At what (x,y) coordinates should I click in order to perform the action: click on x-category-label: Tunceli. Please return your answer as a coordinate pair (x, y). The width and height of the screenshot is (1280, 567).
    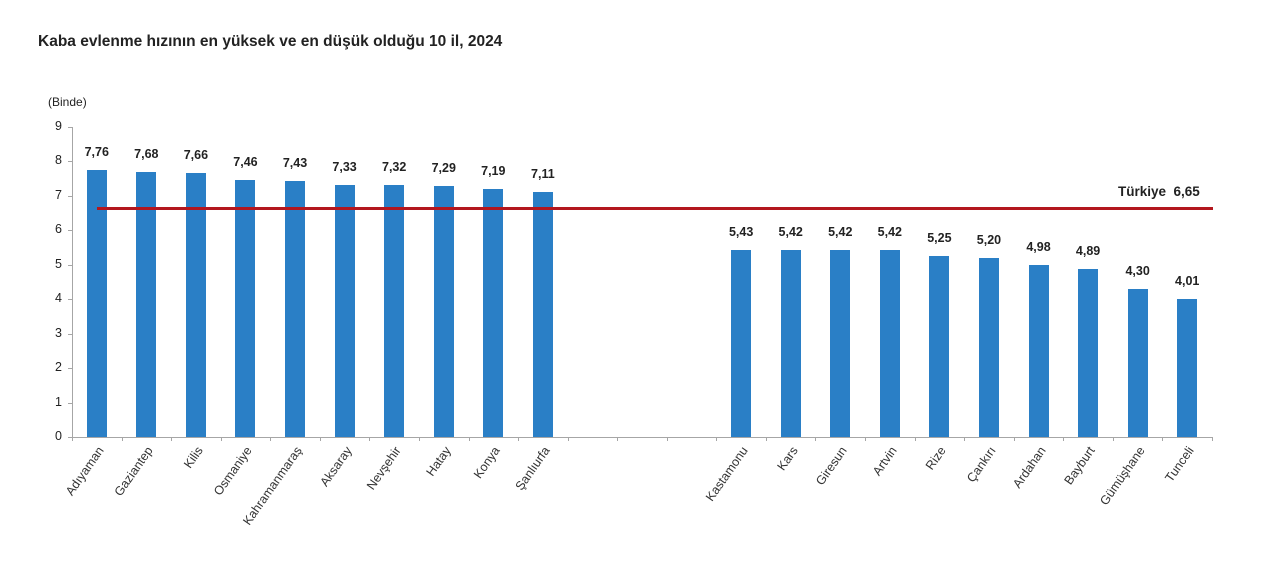
    Looking at the image, I should click on (1179, 464).